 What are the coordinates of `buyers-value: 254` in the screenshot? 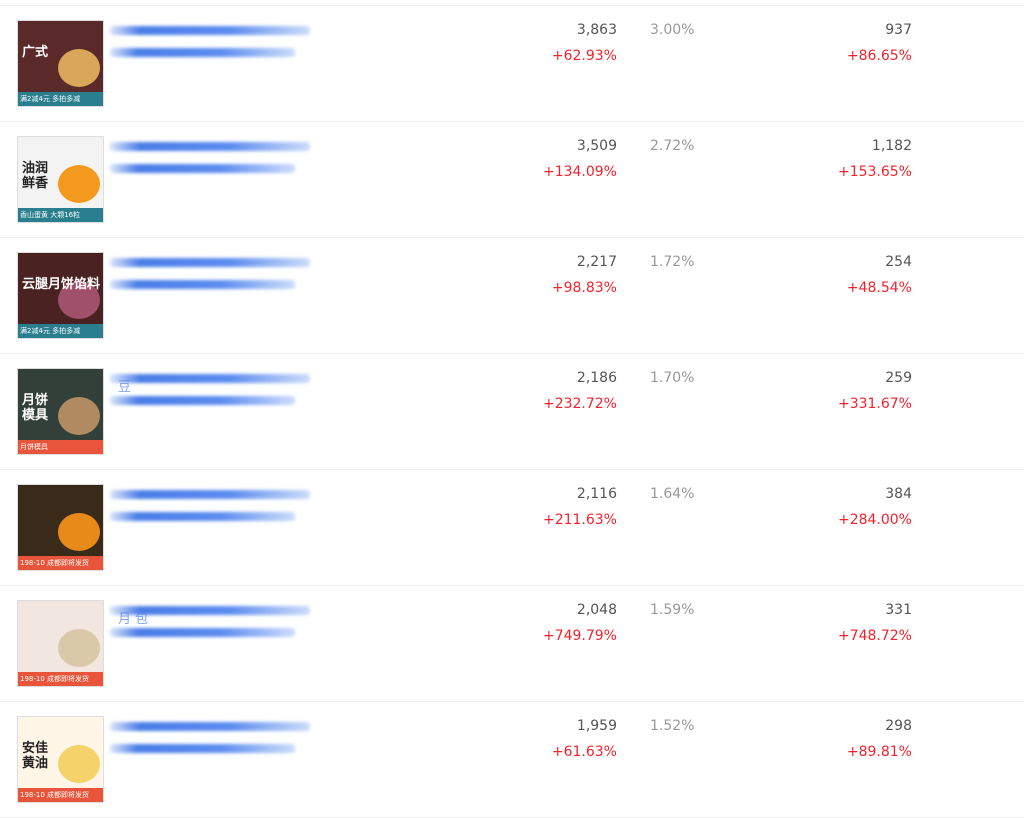 It's located at (898, 262).